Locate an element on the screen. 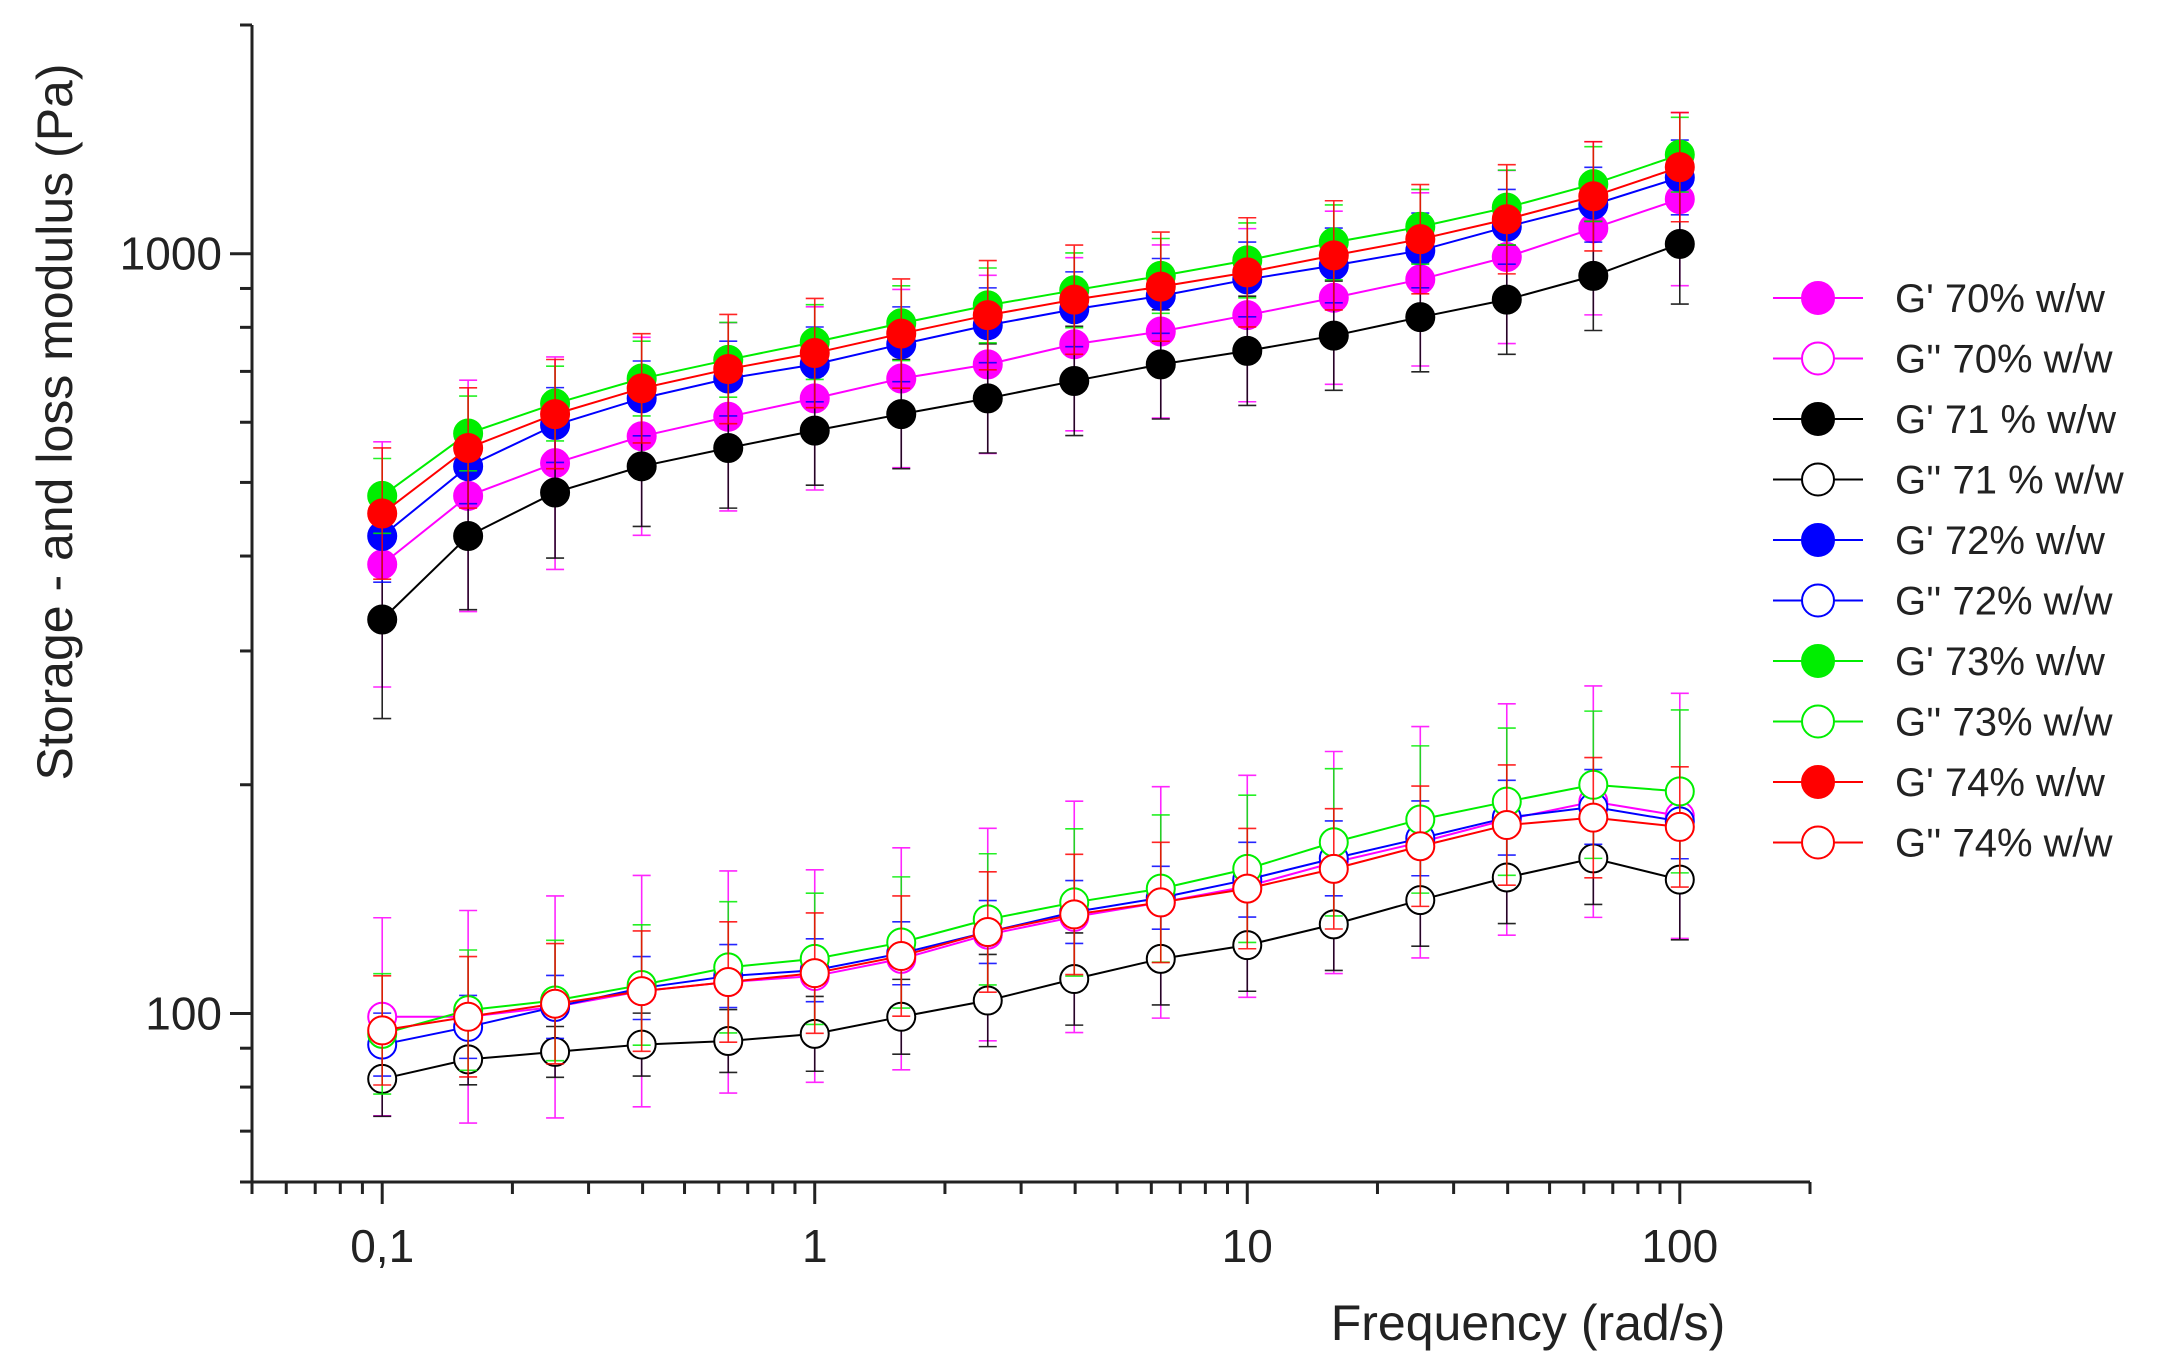 Image resolution: width=2164 pixels, height=1372 pixels. legend-item: G' 74% w/w is located at coordinates (1939, 783).